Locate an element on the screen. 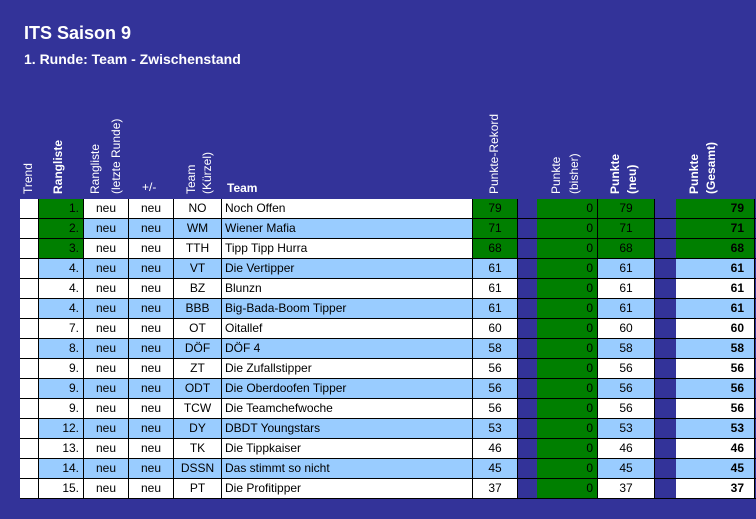 This screenshot has width=756, height=519. table-row: 15. neu neu PT Die Profitipper 37 0 37 37 is located at coordinates (388, 489).